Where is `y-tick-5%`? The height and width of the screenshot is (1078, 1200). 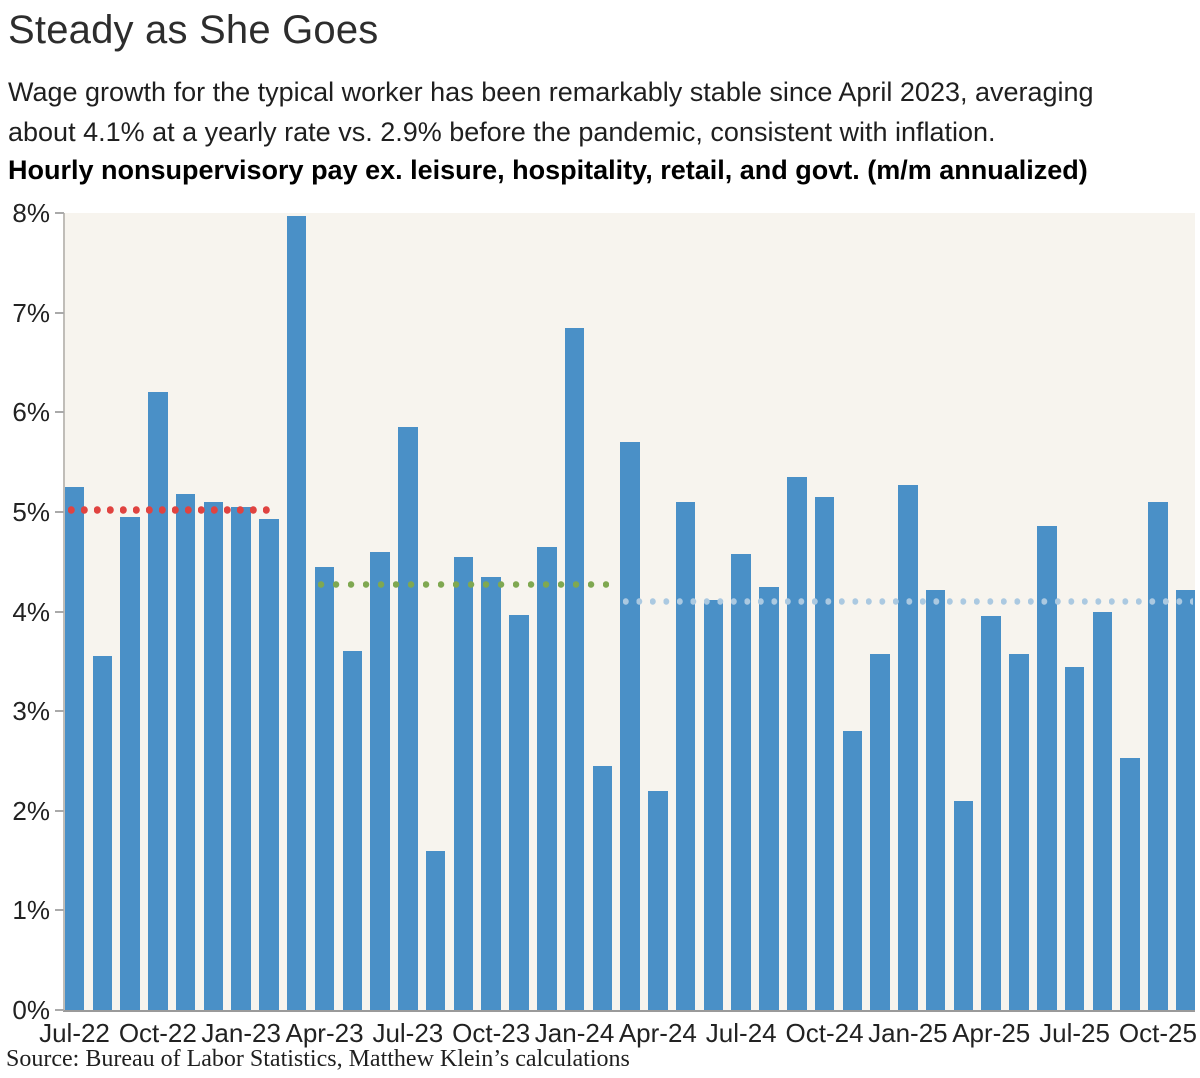 y-tick-5% is located at coordinates (59, 511).